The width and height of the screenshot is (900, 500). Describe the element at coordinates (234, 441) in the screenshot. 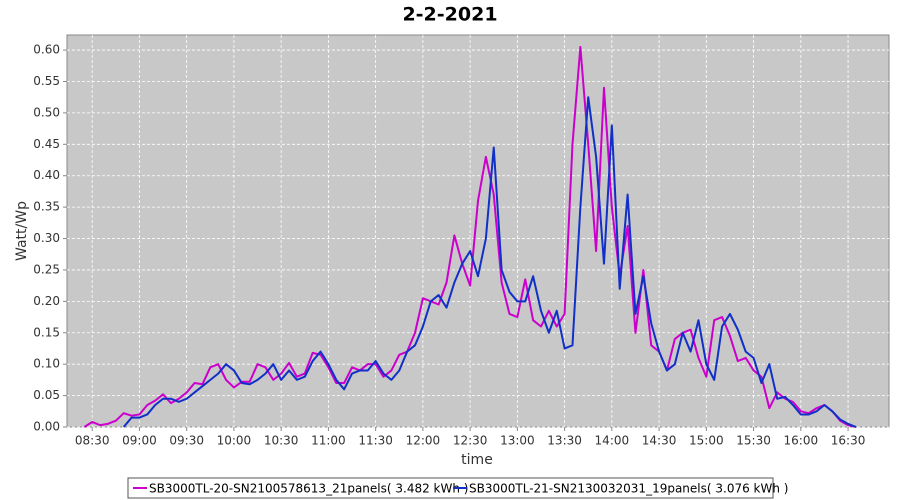

I see `x-tick-label: 10:00` at that location.